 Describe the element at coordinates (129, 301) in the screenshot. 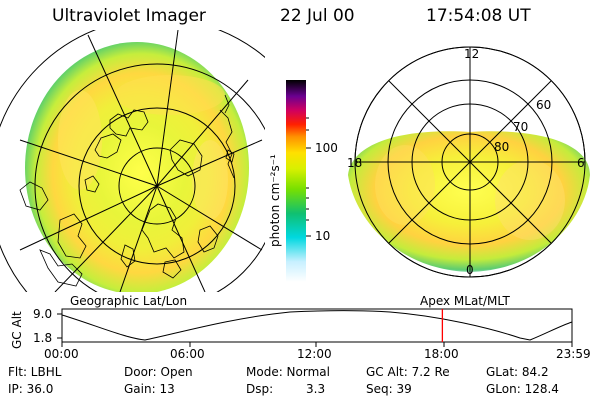

I see `geographic-label: Geographic Lat/Lon` at that location.